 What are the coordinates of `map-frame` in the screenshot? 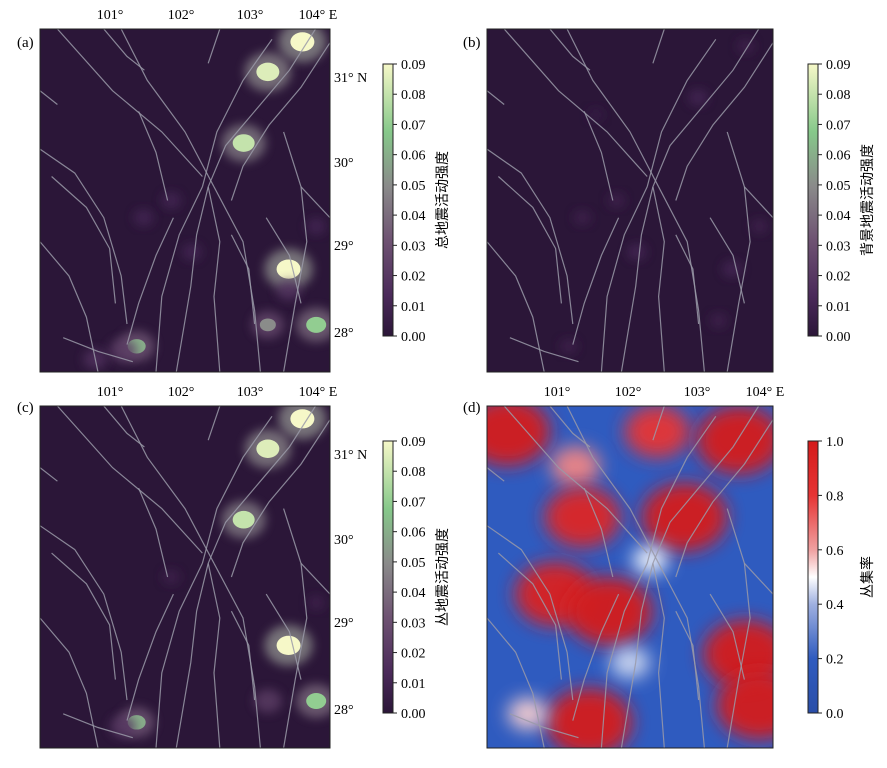 It's located at (630, 200).